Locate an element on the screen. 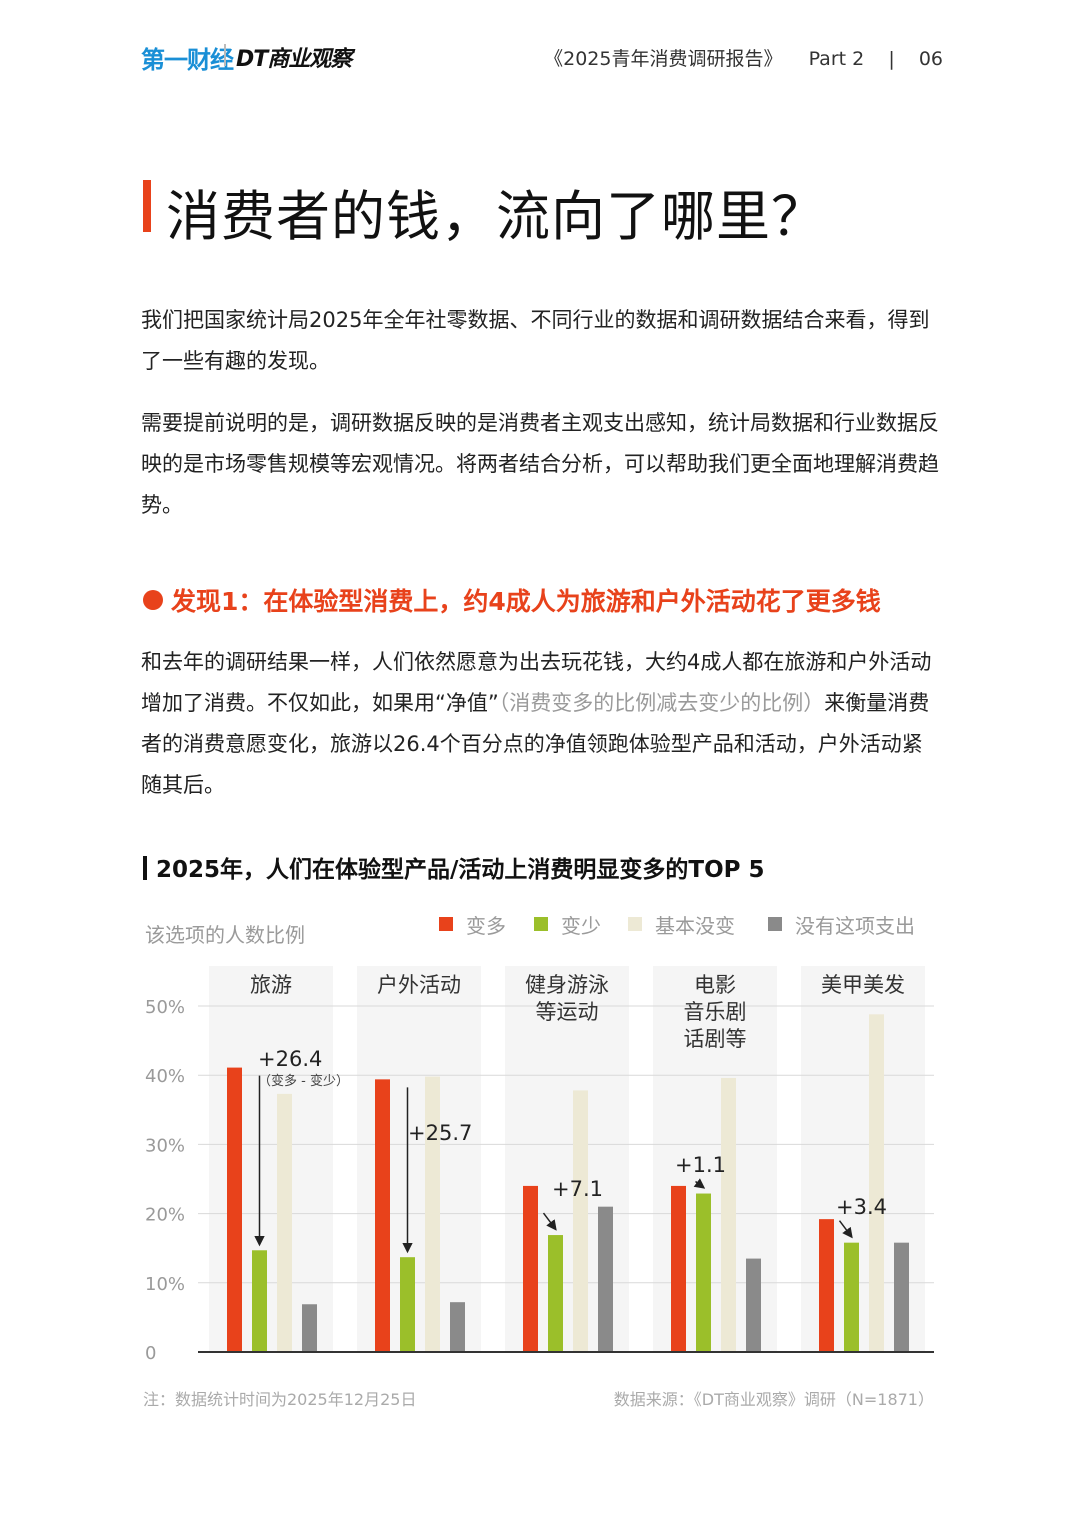 The width and height of the screenshot is (1080, 1518). chart-title-accent is located at coordinates (145, 868).